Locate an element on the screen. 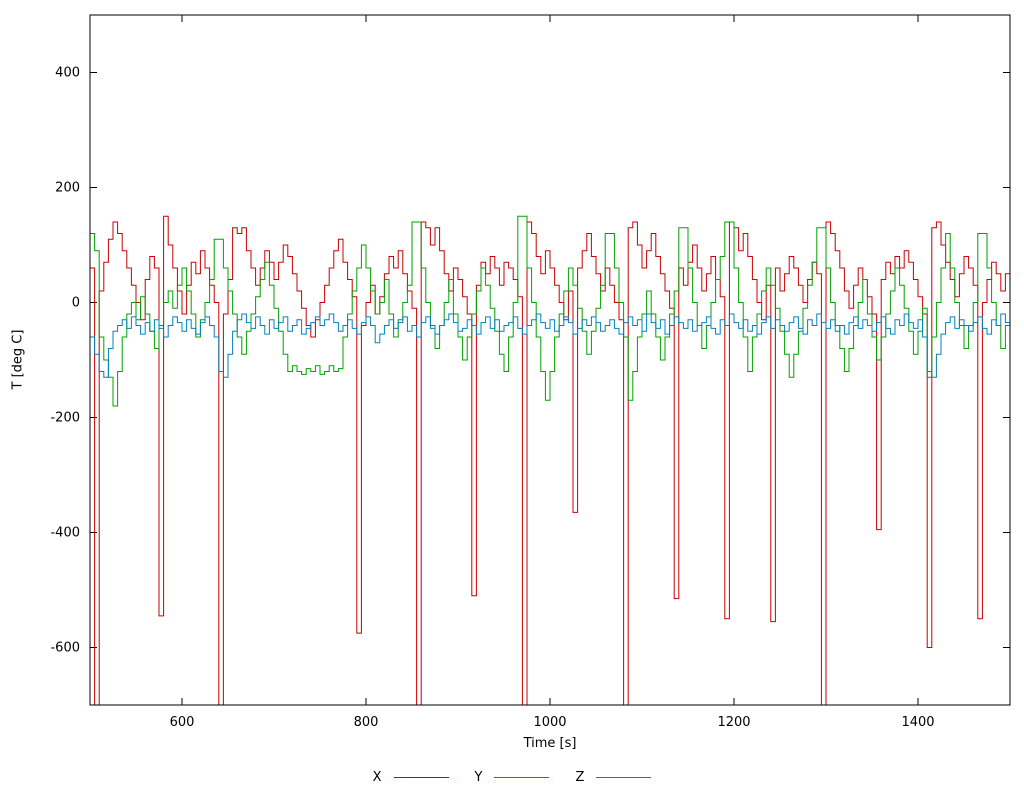 The height and width of the screenshot is (800, 1024). y-axis-label: T [deg C] is located at coordinates (18, 359).